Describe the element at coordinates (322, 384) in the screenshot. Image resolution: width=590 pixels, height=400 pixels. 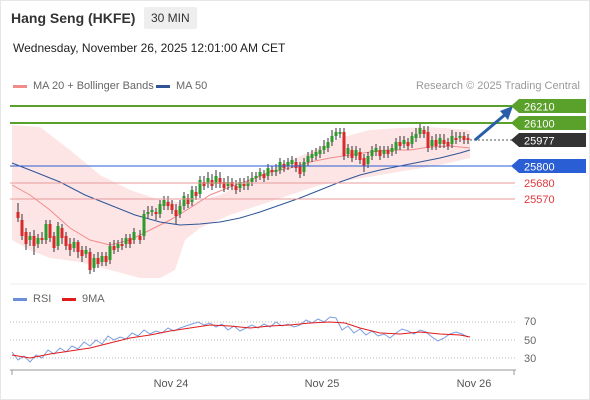
I see `x-tick-nov25: Nov 25` at that location.